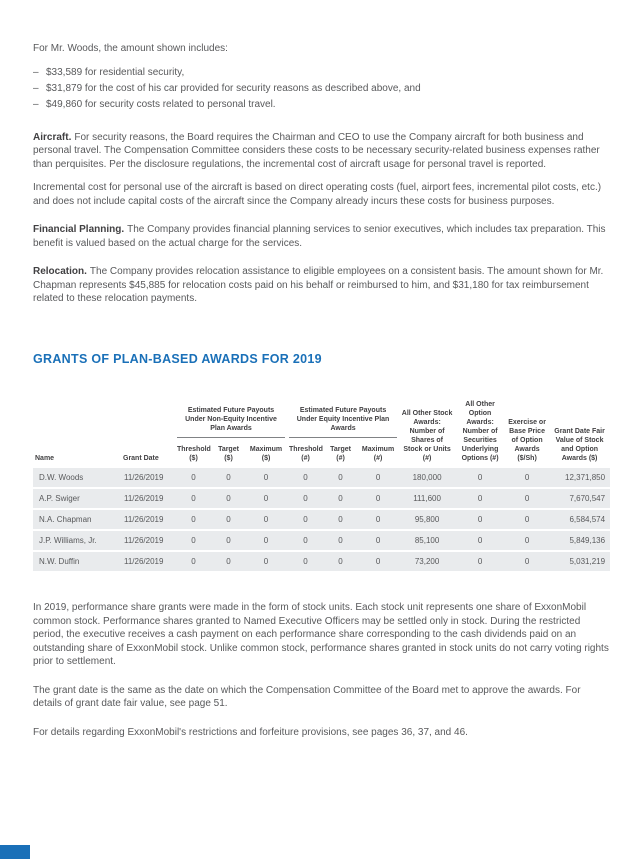 This screenshot has height=859, width=640. I want to click on table-cell: 6,584,574, so click(580, 519).